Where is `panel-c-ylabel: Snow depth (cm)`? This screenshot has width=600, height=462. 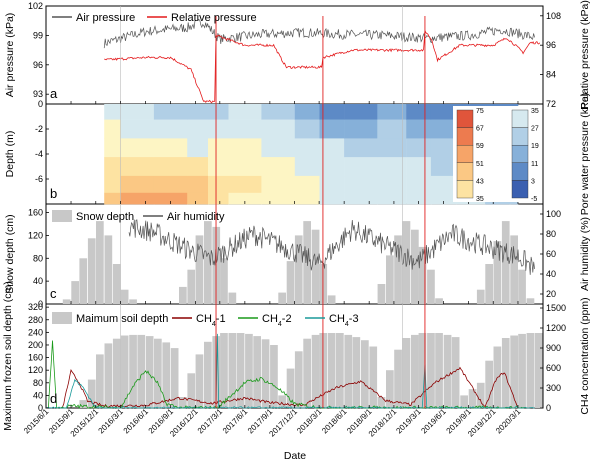
panel-c-ylabel: Snow depth (cm) is located at coordinates (10, 253).